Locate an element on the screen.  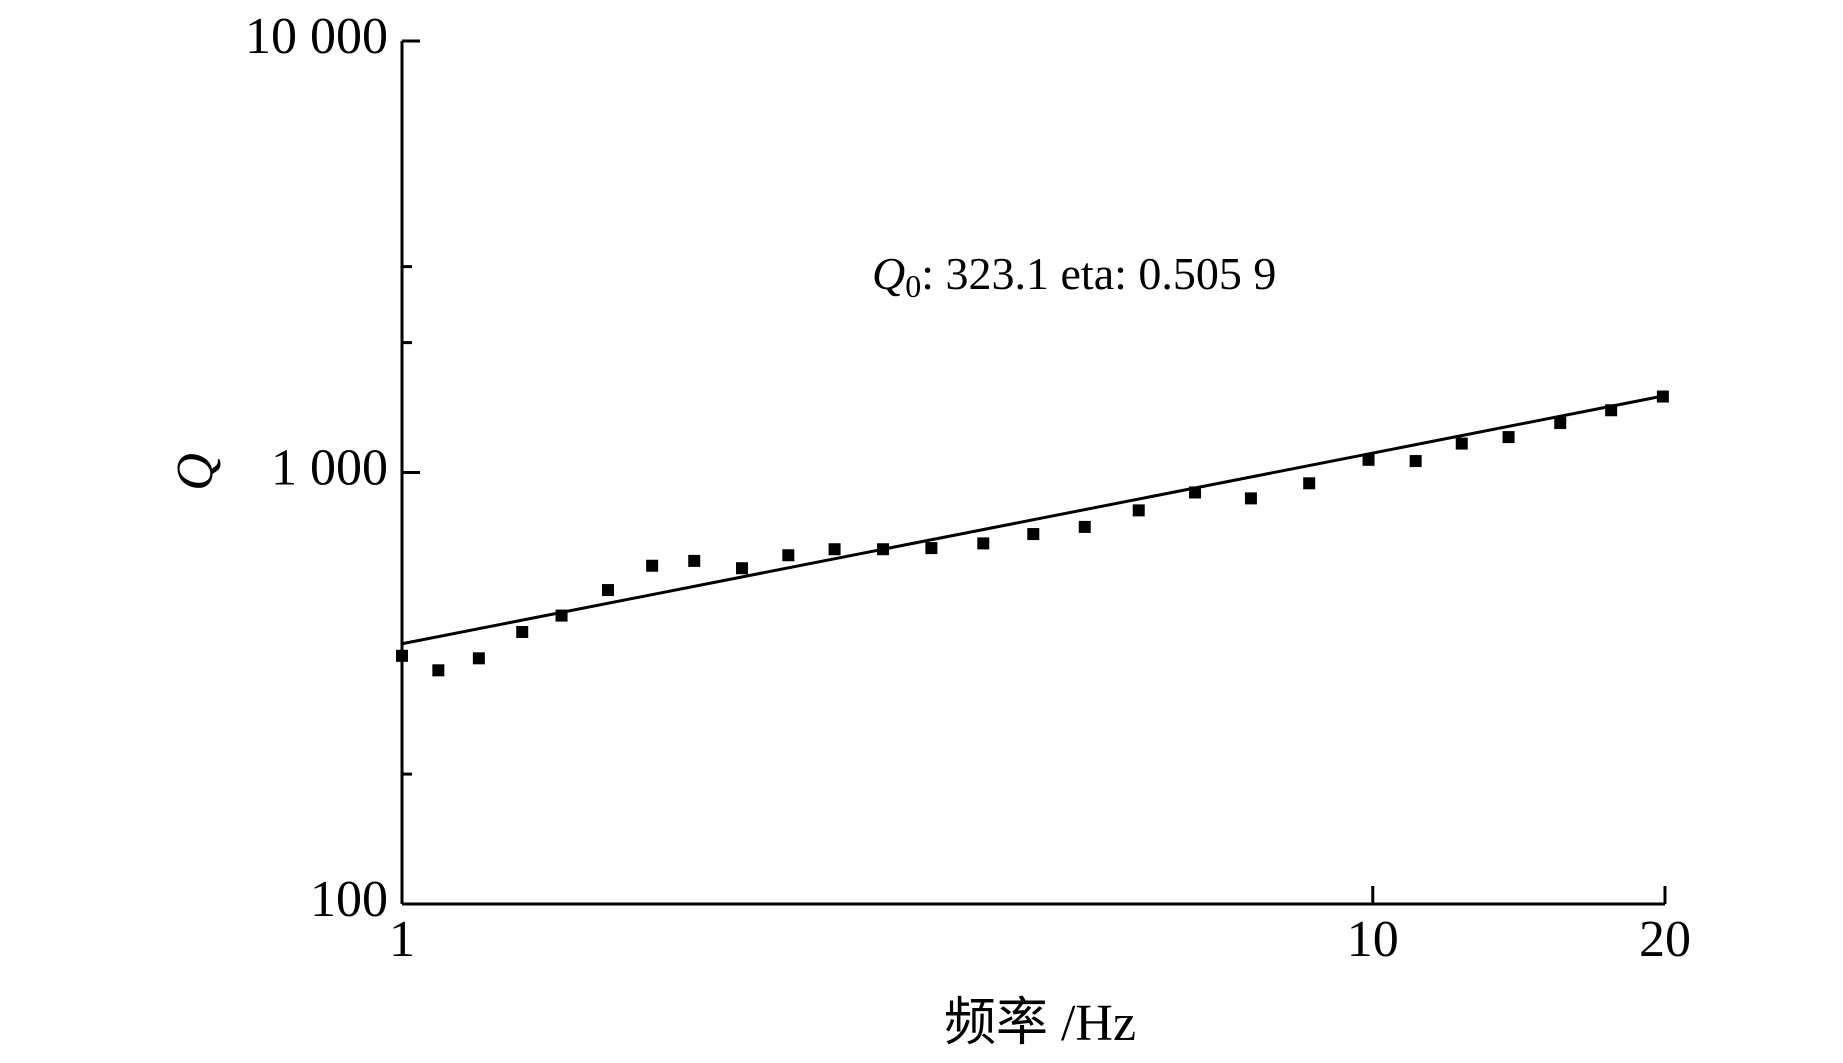
x-tick-label: 10 is located at coordinates (1373, 939).